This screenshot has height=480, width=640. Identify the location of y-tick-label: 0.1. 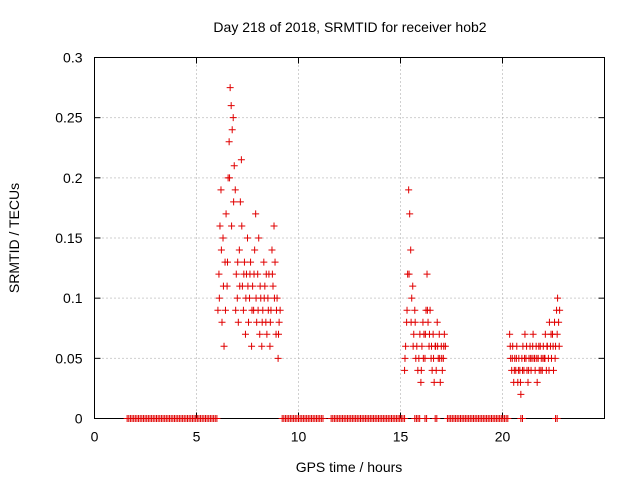
(73, 298).